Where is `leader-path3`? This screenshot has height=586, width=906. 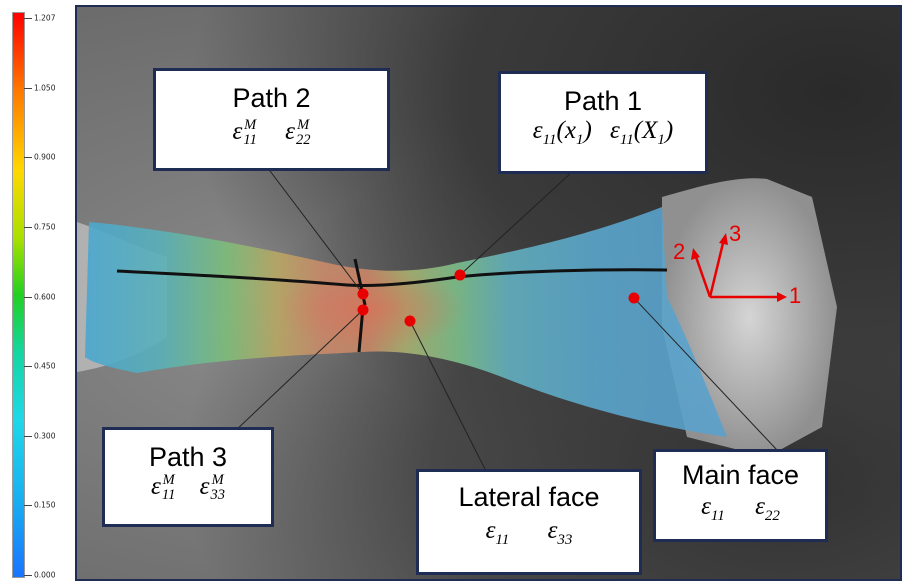 leader-path3 is located at coordinates (298, 371).